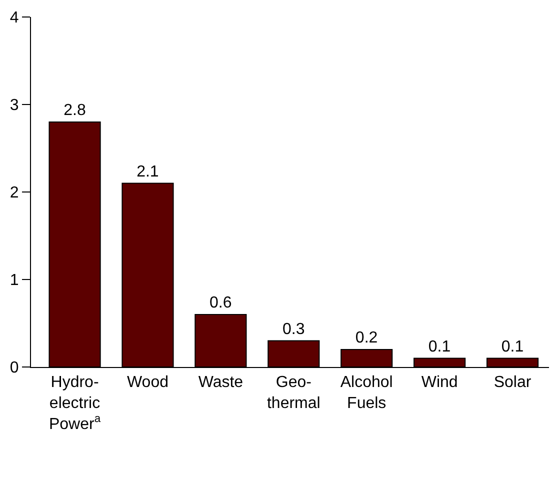 The height and width of the screenshot is (477, 559). What do you see at coordinates (221, 383) in the screenshot?
I see `x-tick-label: Waste` at bounding box center [221, 383].